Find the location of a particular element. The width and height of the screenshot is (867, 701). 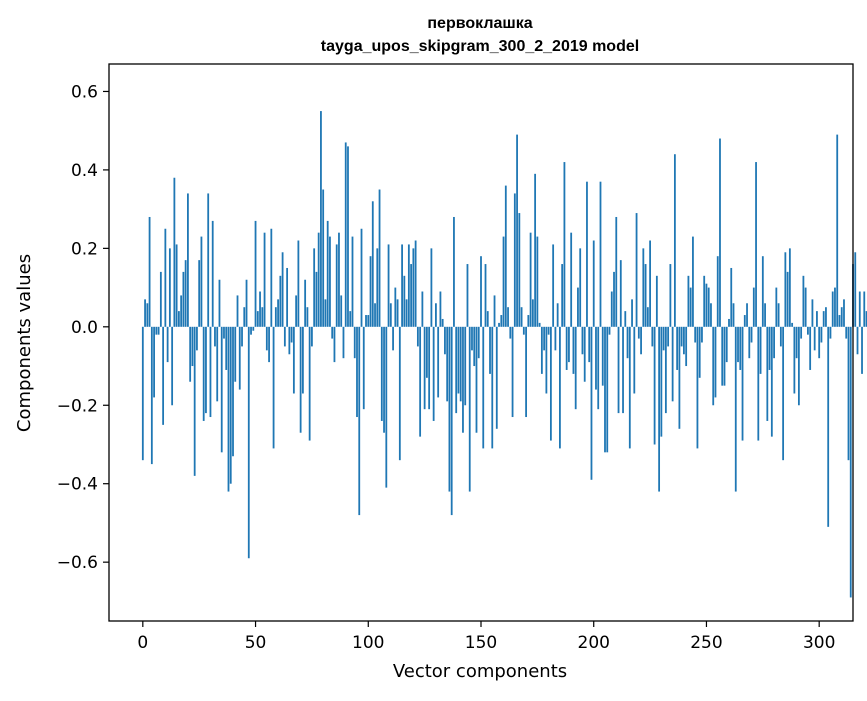

chart-title-line1: первоклашка is located at coordinates (479, 23).